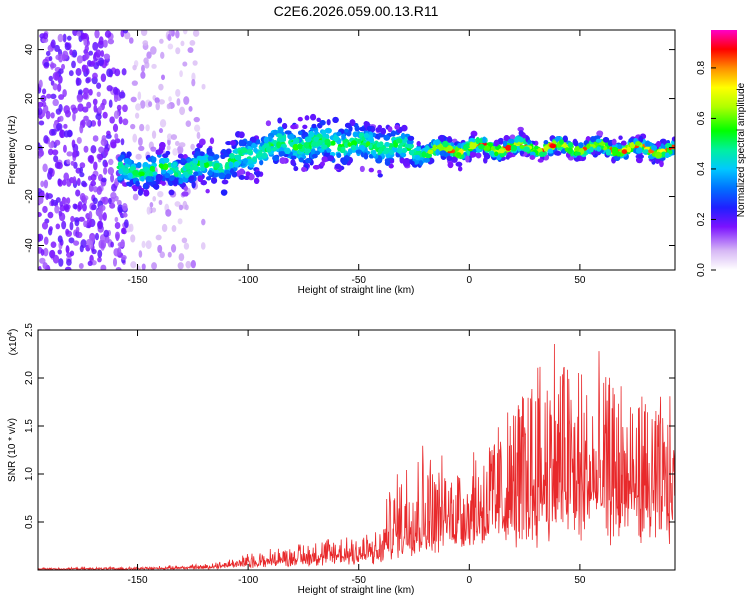  I want to click on y-tick-label: -40, so click(29, 245).